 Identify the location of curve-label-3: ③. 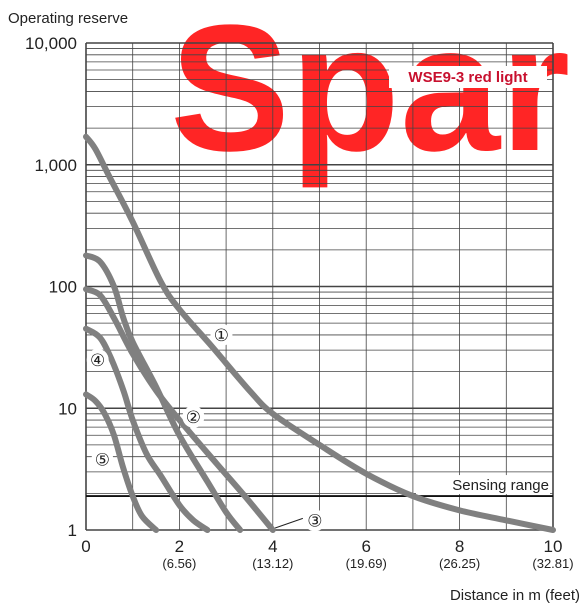
(314, 520).